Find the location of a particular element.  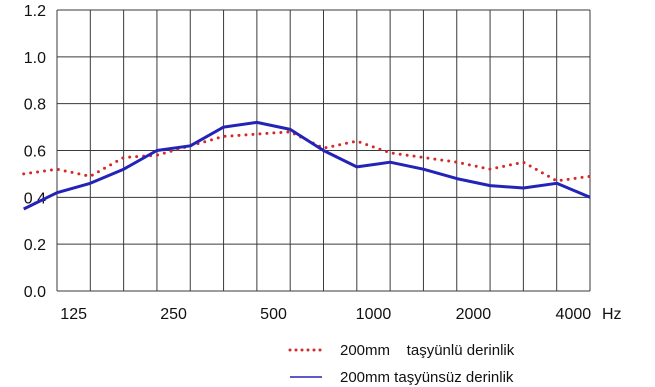

y-tick-label: 1.2 is located at coordinates (35, 11).